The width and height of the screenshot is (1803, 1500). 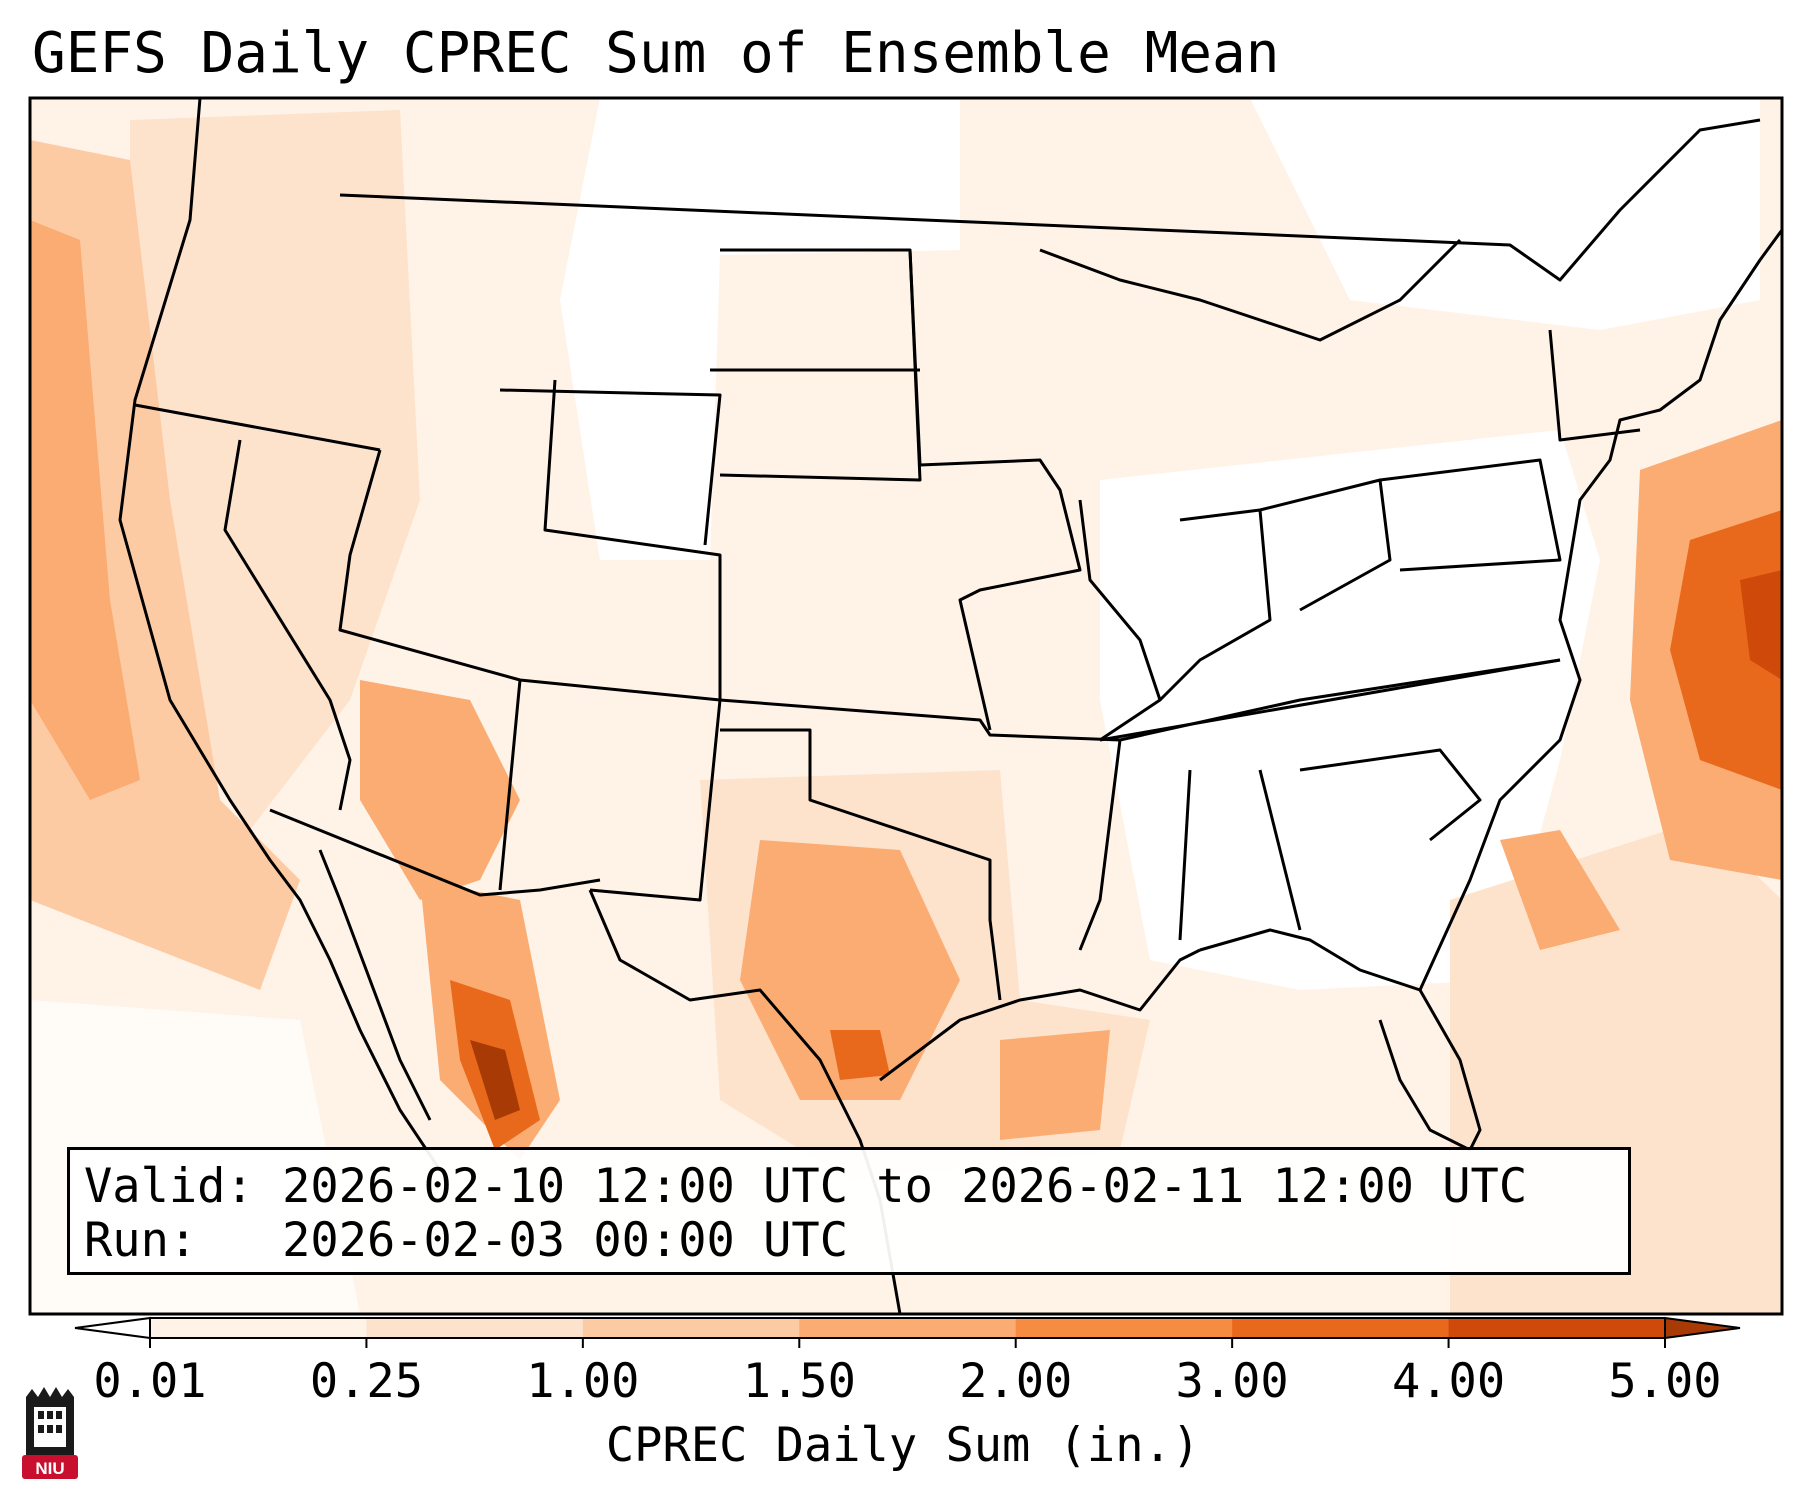 What do you see at coordinates (1448, 1381) in the screenshot?
I see `colorbar-tick-label: 4.00` at bounding box center [1448, 1381].